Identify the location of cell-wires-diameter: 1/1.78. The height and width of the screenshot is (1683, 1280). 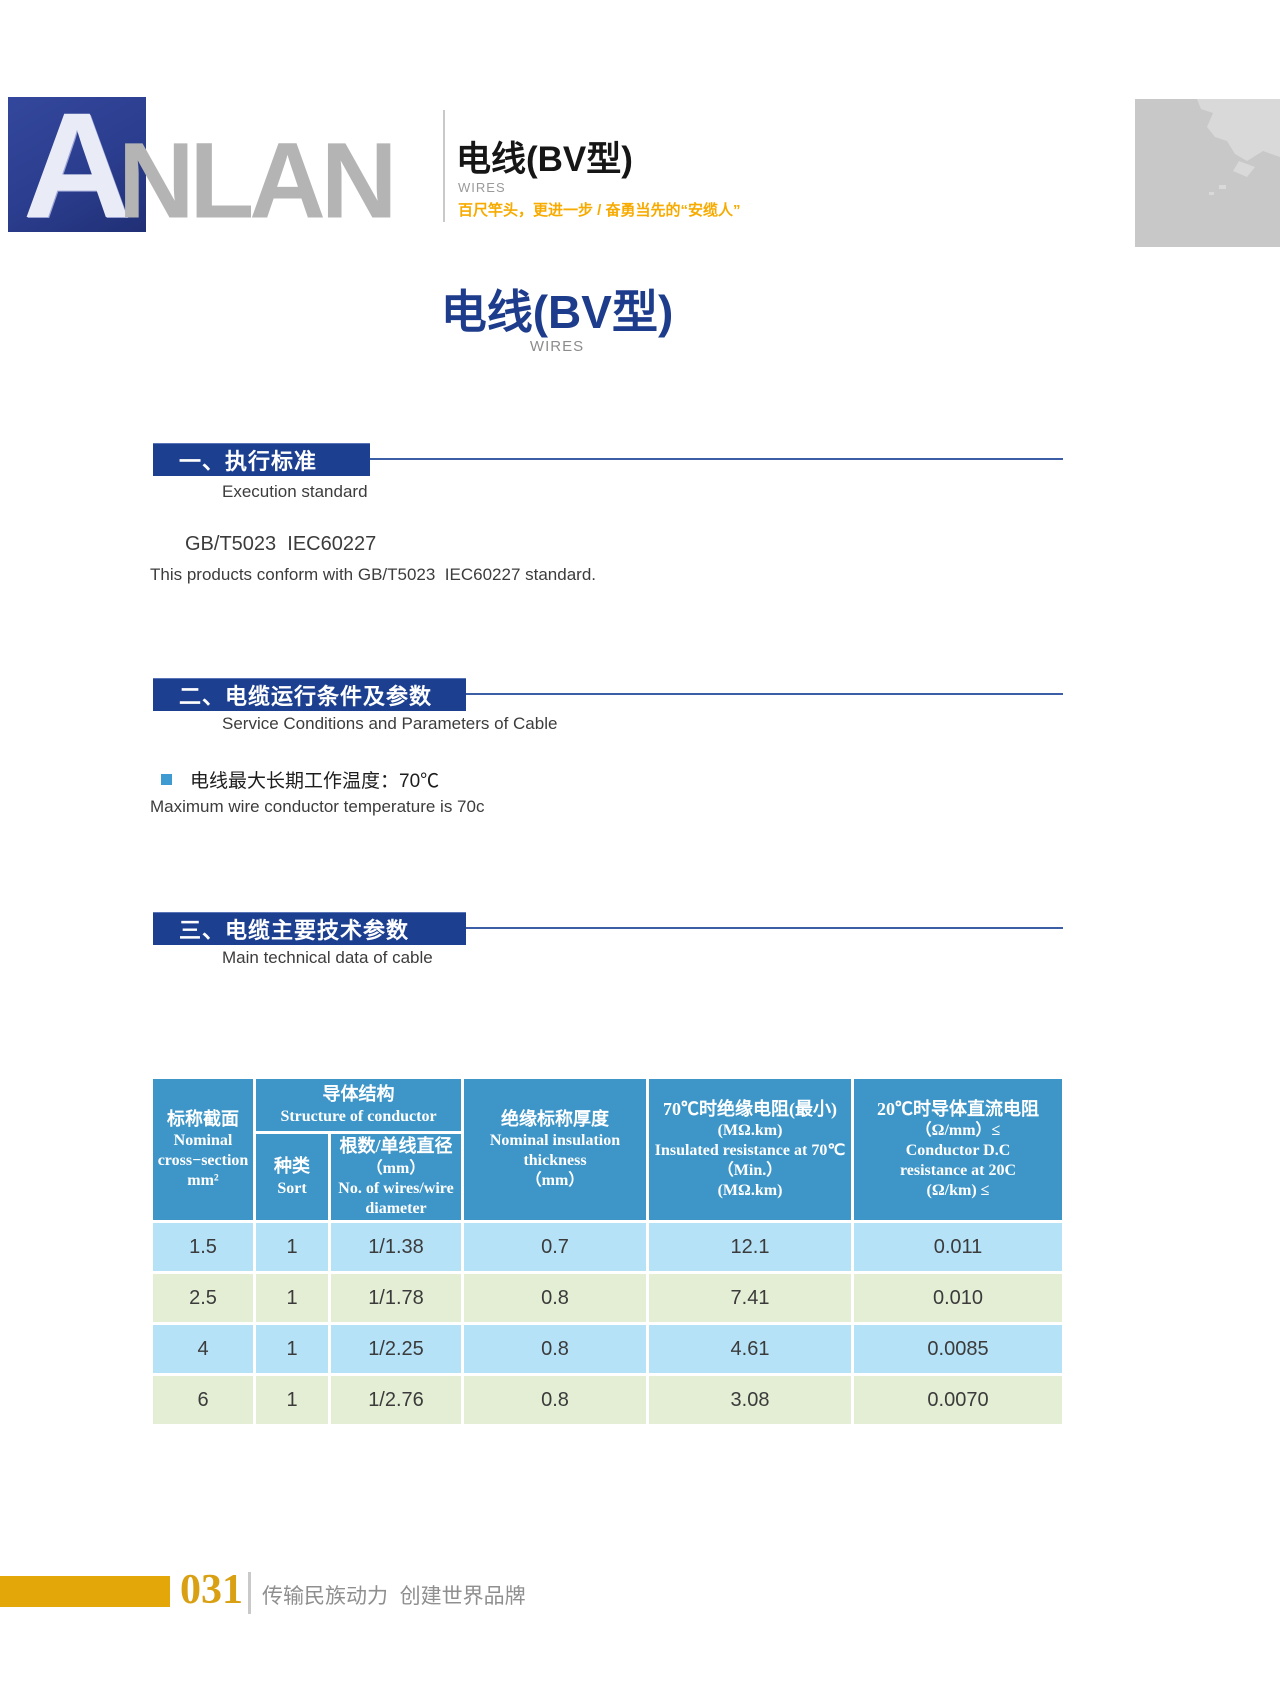
(396, 1298).